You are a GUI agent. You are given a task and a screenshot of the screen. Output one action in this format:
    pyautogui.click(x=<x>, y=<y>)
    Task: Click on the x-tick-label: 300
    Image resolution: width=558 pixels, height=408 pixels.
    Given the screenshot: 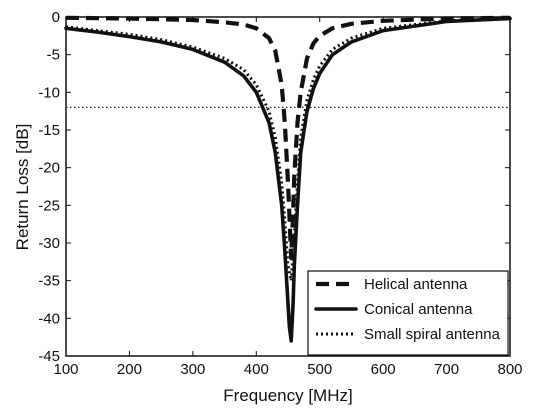 What is the action you would take?
    pyautogui.click(x=192, y=369)
    